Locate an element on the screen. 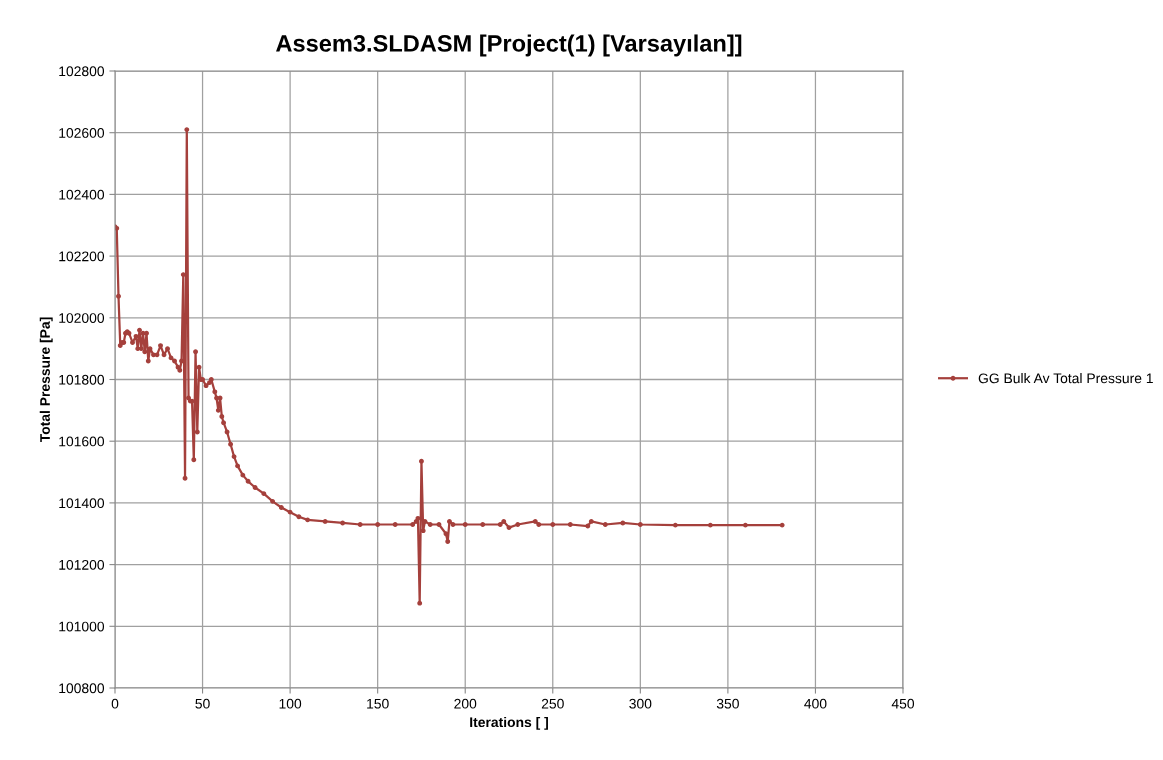 This screenshot has height=760, width=1163. x-tick-label: 200 is located at coordinates (465, 703).